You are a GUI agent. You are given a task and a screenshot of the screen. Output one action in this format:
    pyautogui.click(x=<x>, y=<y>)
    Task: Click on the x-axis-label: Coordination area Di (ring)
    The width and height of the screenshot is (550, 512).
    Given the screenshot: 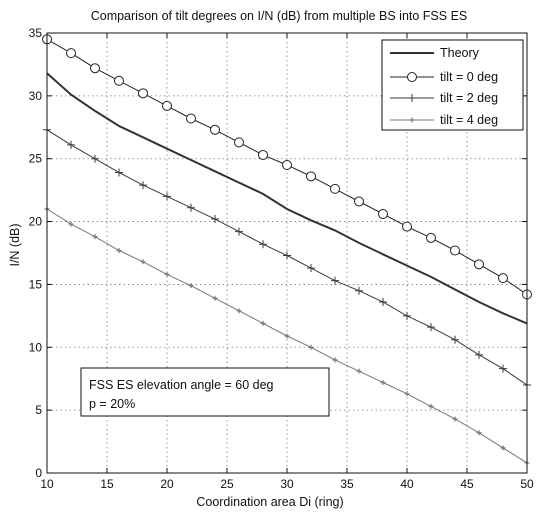 What is the action you would take?
    pyautogui.click(x=269, y=502)
    